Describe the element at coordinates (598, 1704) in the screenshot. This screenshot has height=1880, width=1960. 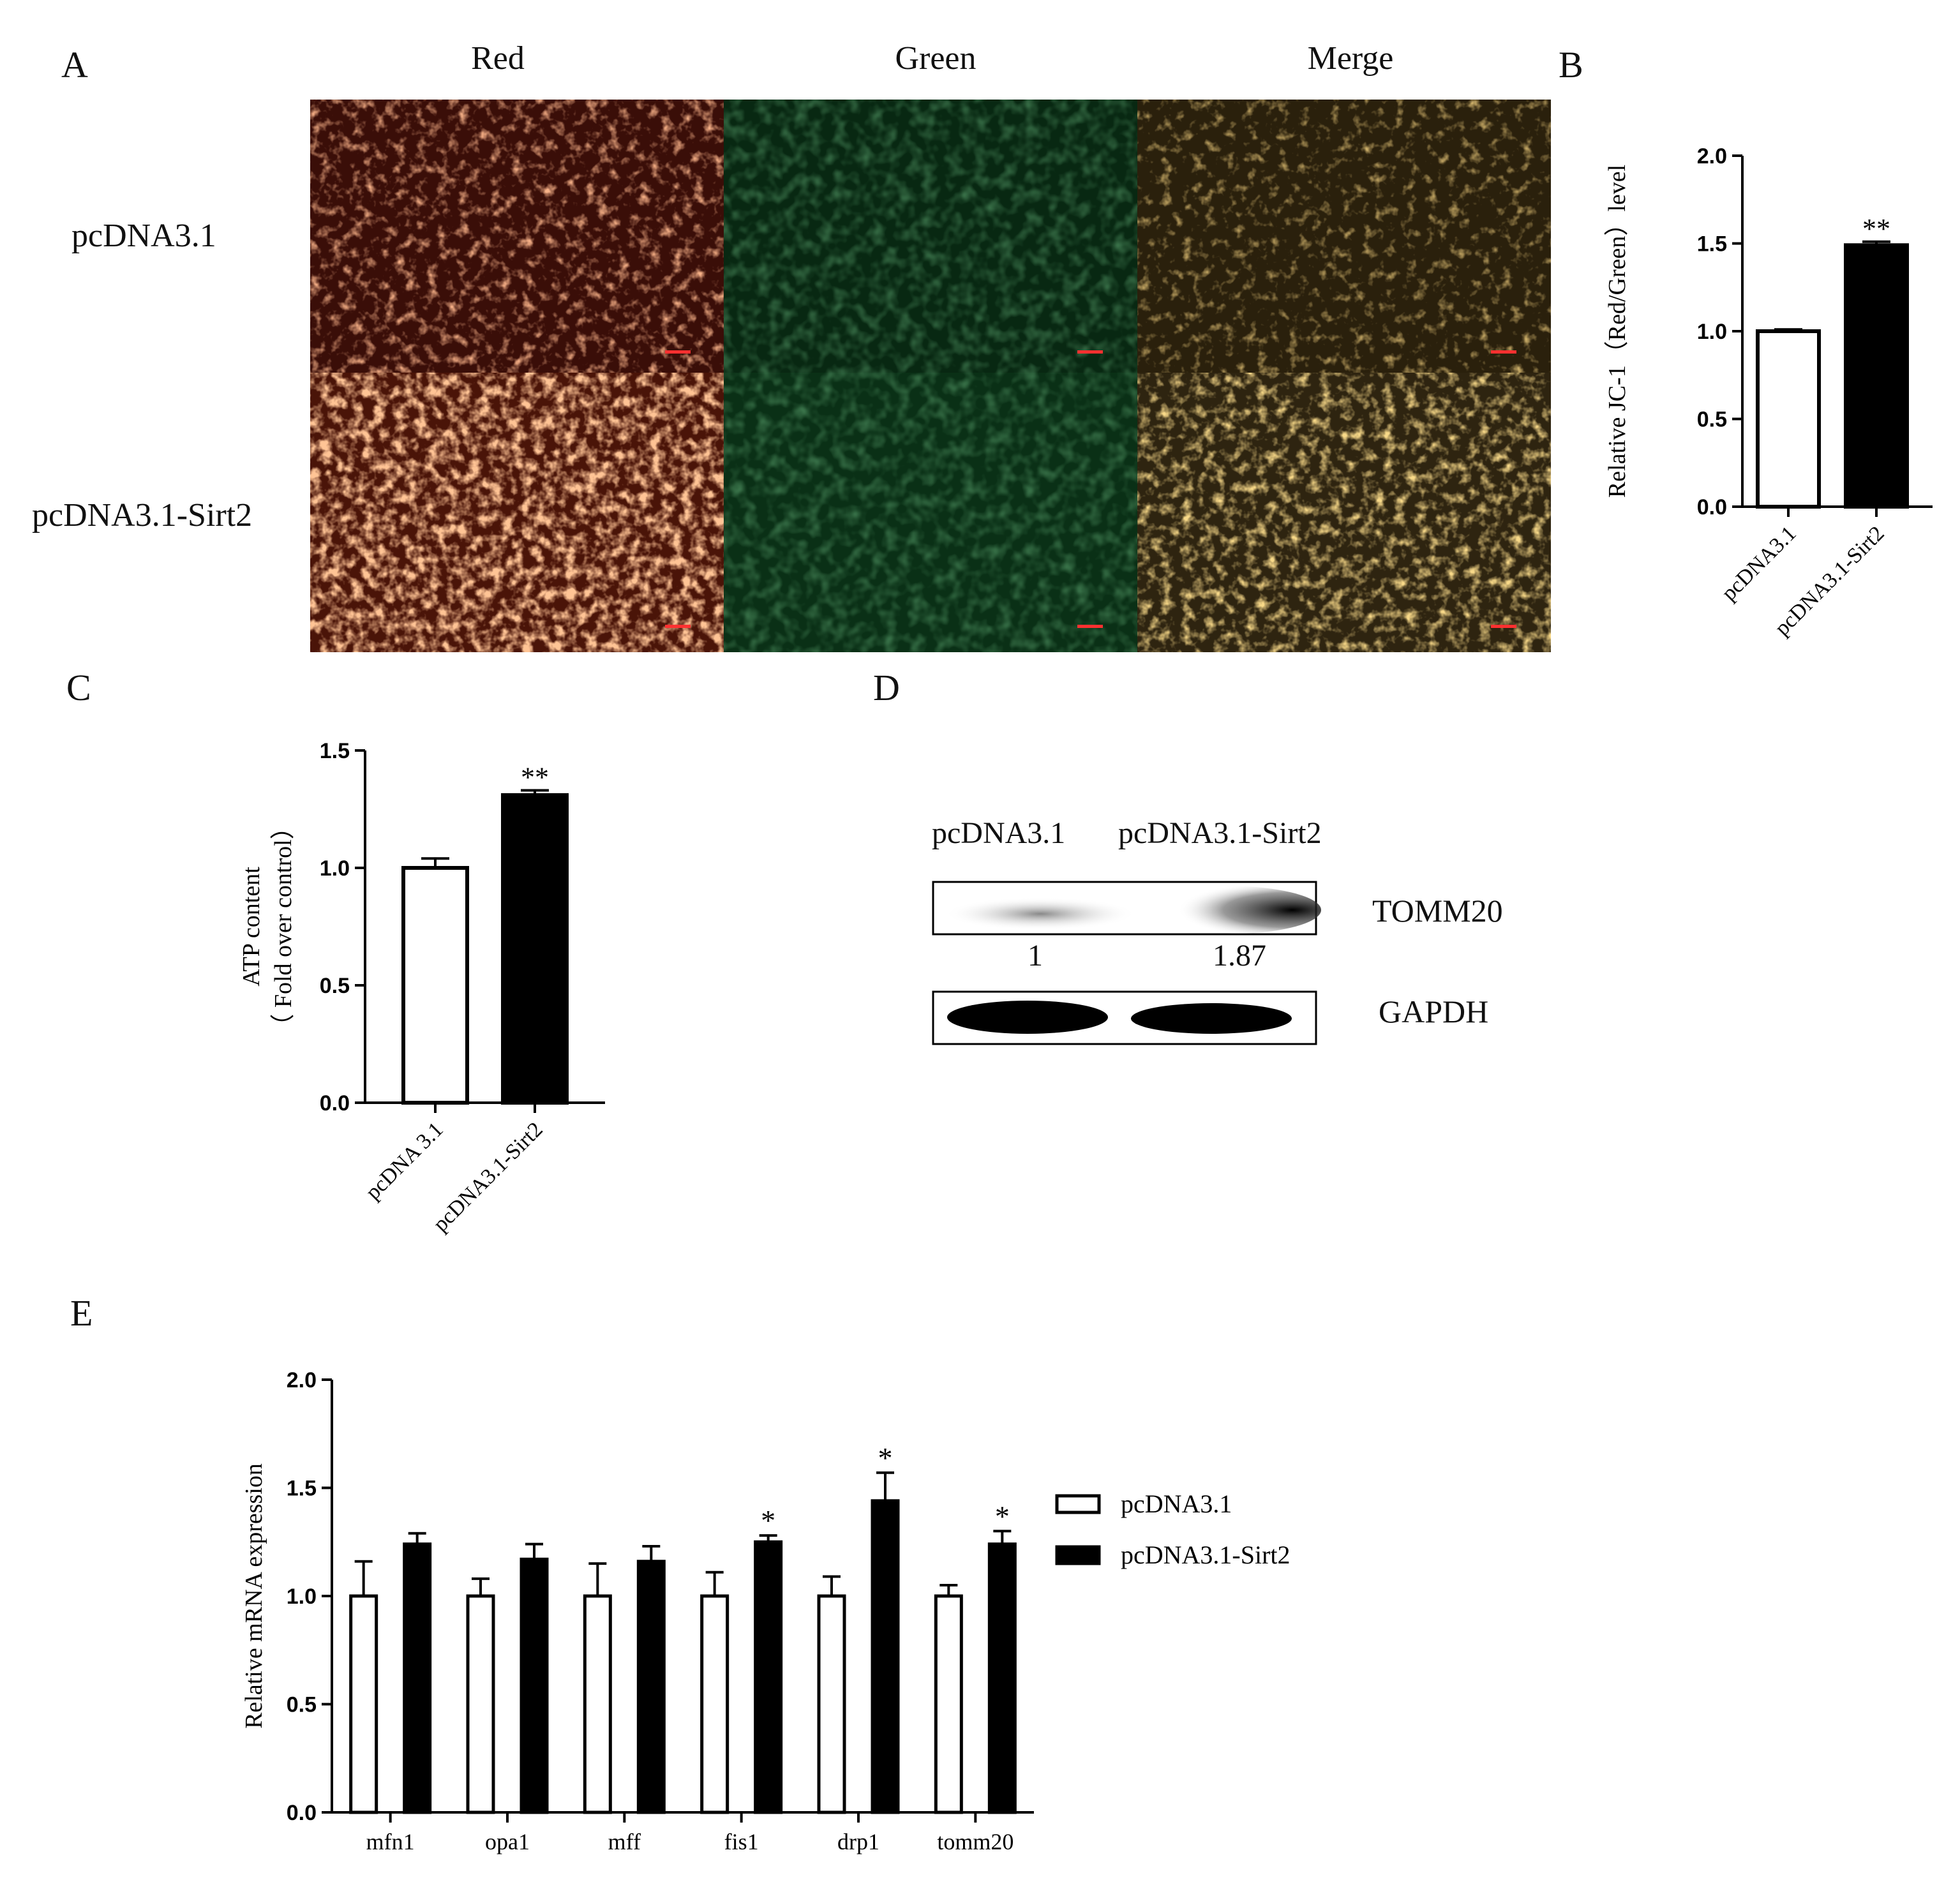
I see `bar-pcDNA3.1-mff` at that location.